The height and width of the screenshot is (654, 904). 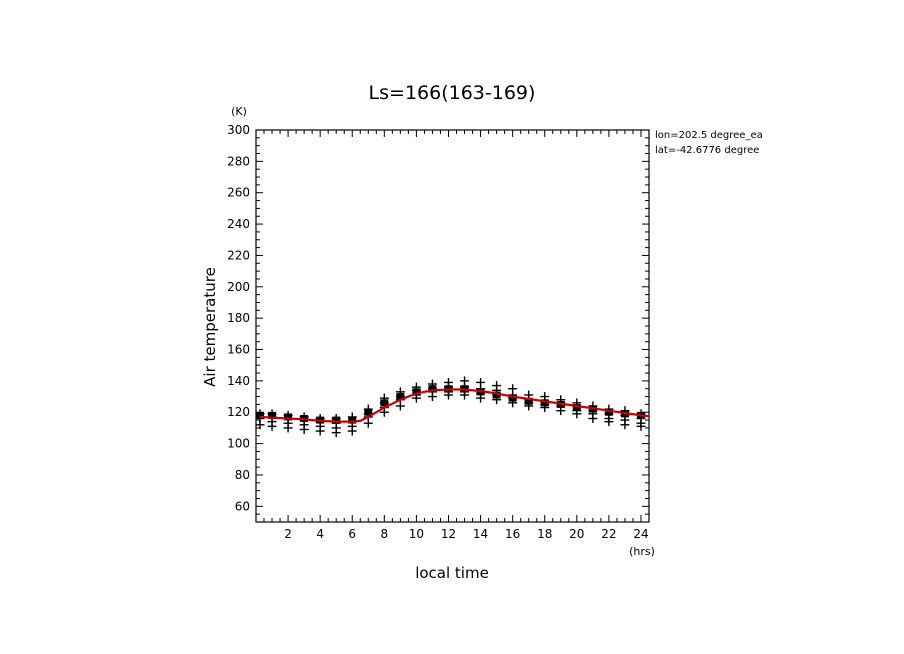 What do you see at coordinates (576, 534) in the screenshot?
I see `x-tick-label: 20` at bounding box center [576, 534].